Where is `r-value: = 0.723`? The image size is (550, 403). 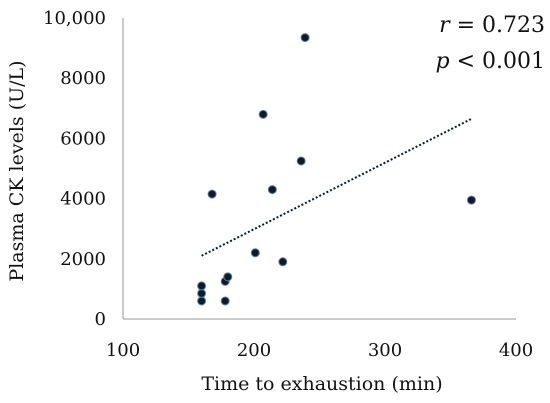 r-value: = 0.723 is located at coordinates (497, 25).